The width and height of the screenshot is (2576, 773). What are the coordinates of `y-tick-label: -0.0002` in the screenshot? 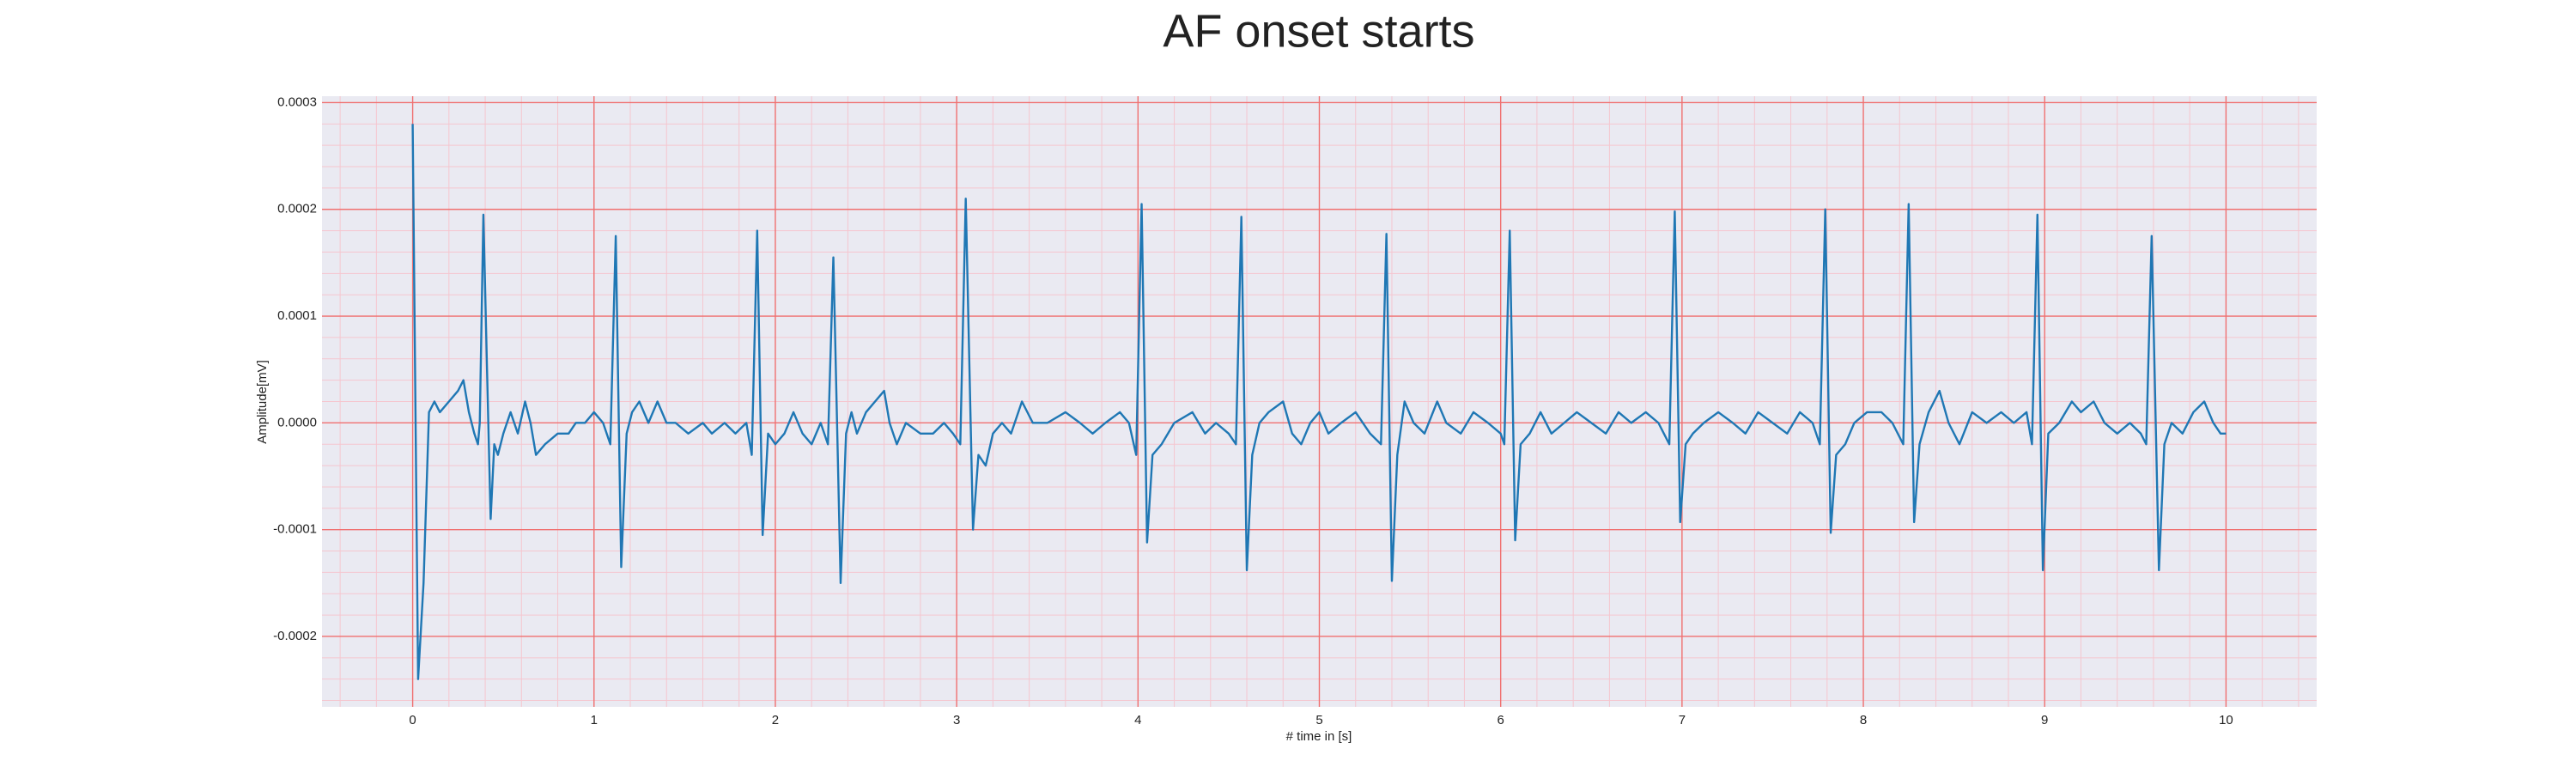 It's located at (295, 636).